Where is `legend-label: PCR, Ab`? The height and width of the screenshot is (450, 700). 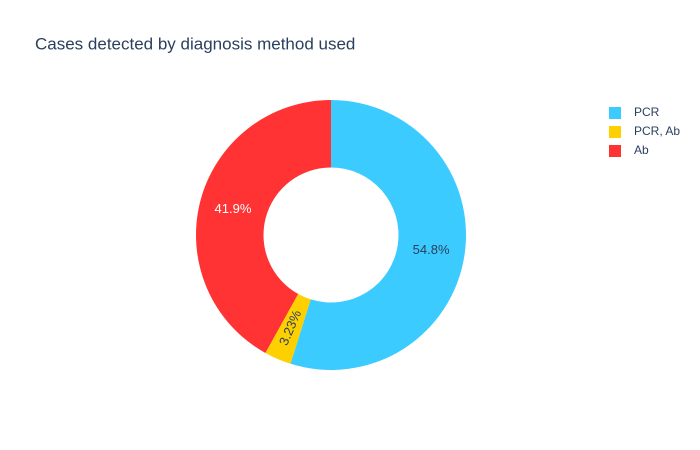
legend-label: PCR, Ab is located at coordinates (657, 131).